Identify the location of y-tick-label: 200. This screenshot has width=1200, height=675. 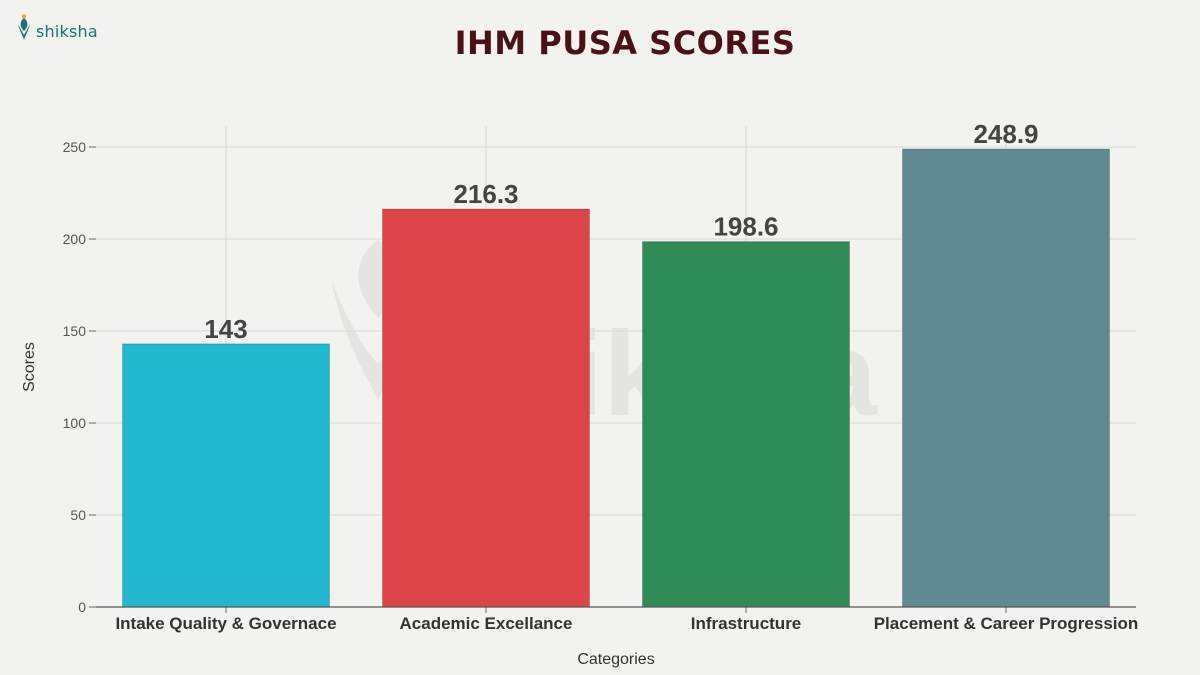
(75, 239).